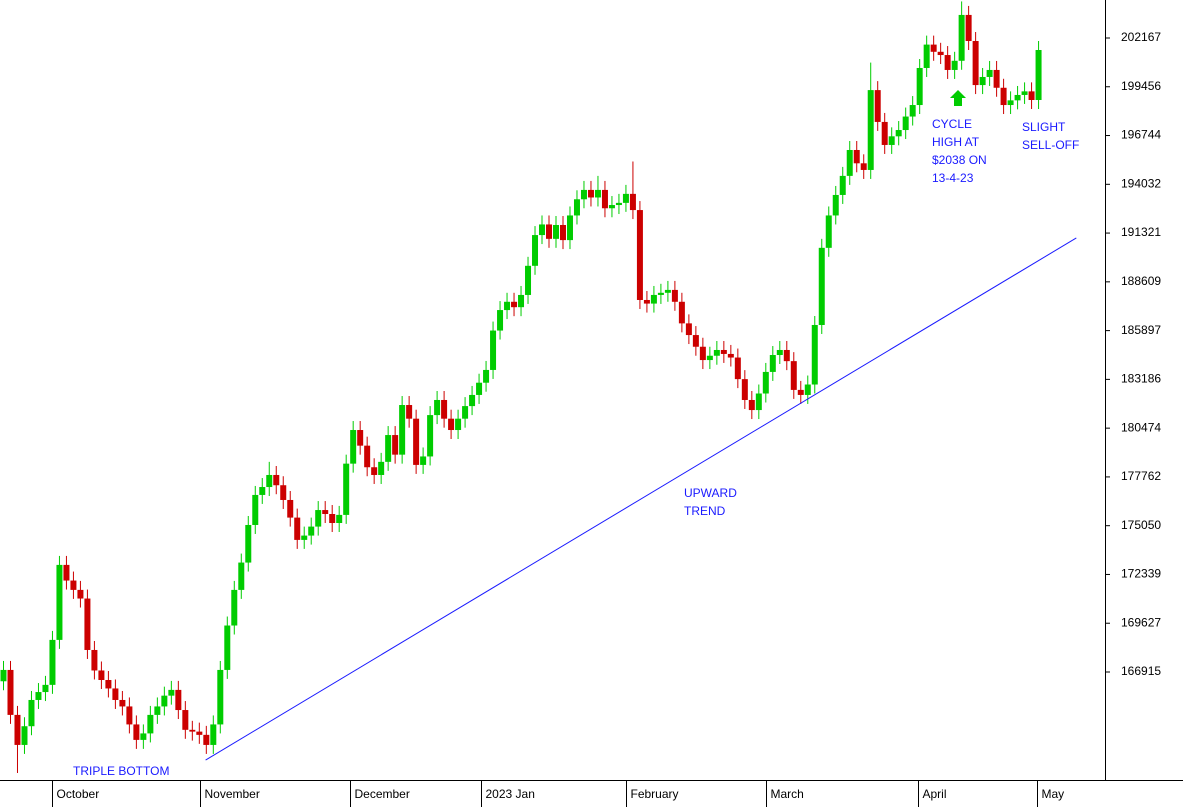 The width and height of the screenshot is (1183, 807). I want to click on y-tick-label: 194032, so click(1141, 183).